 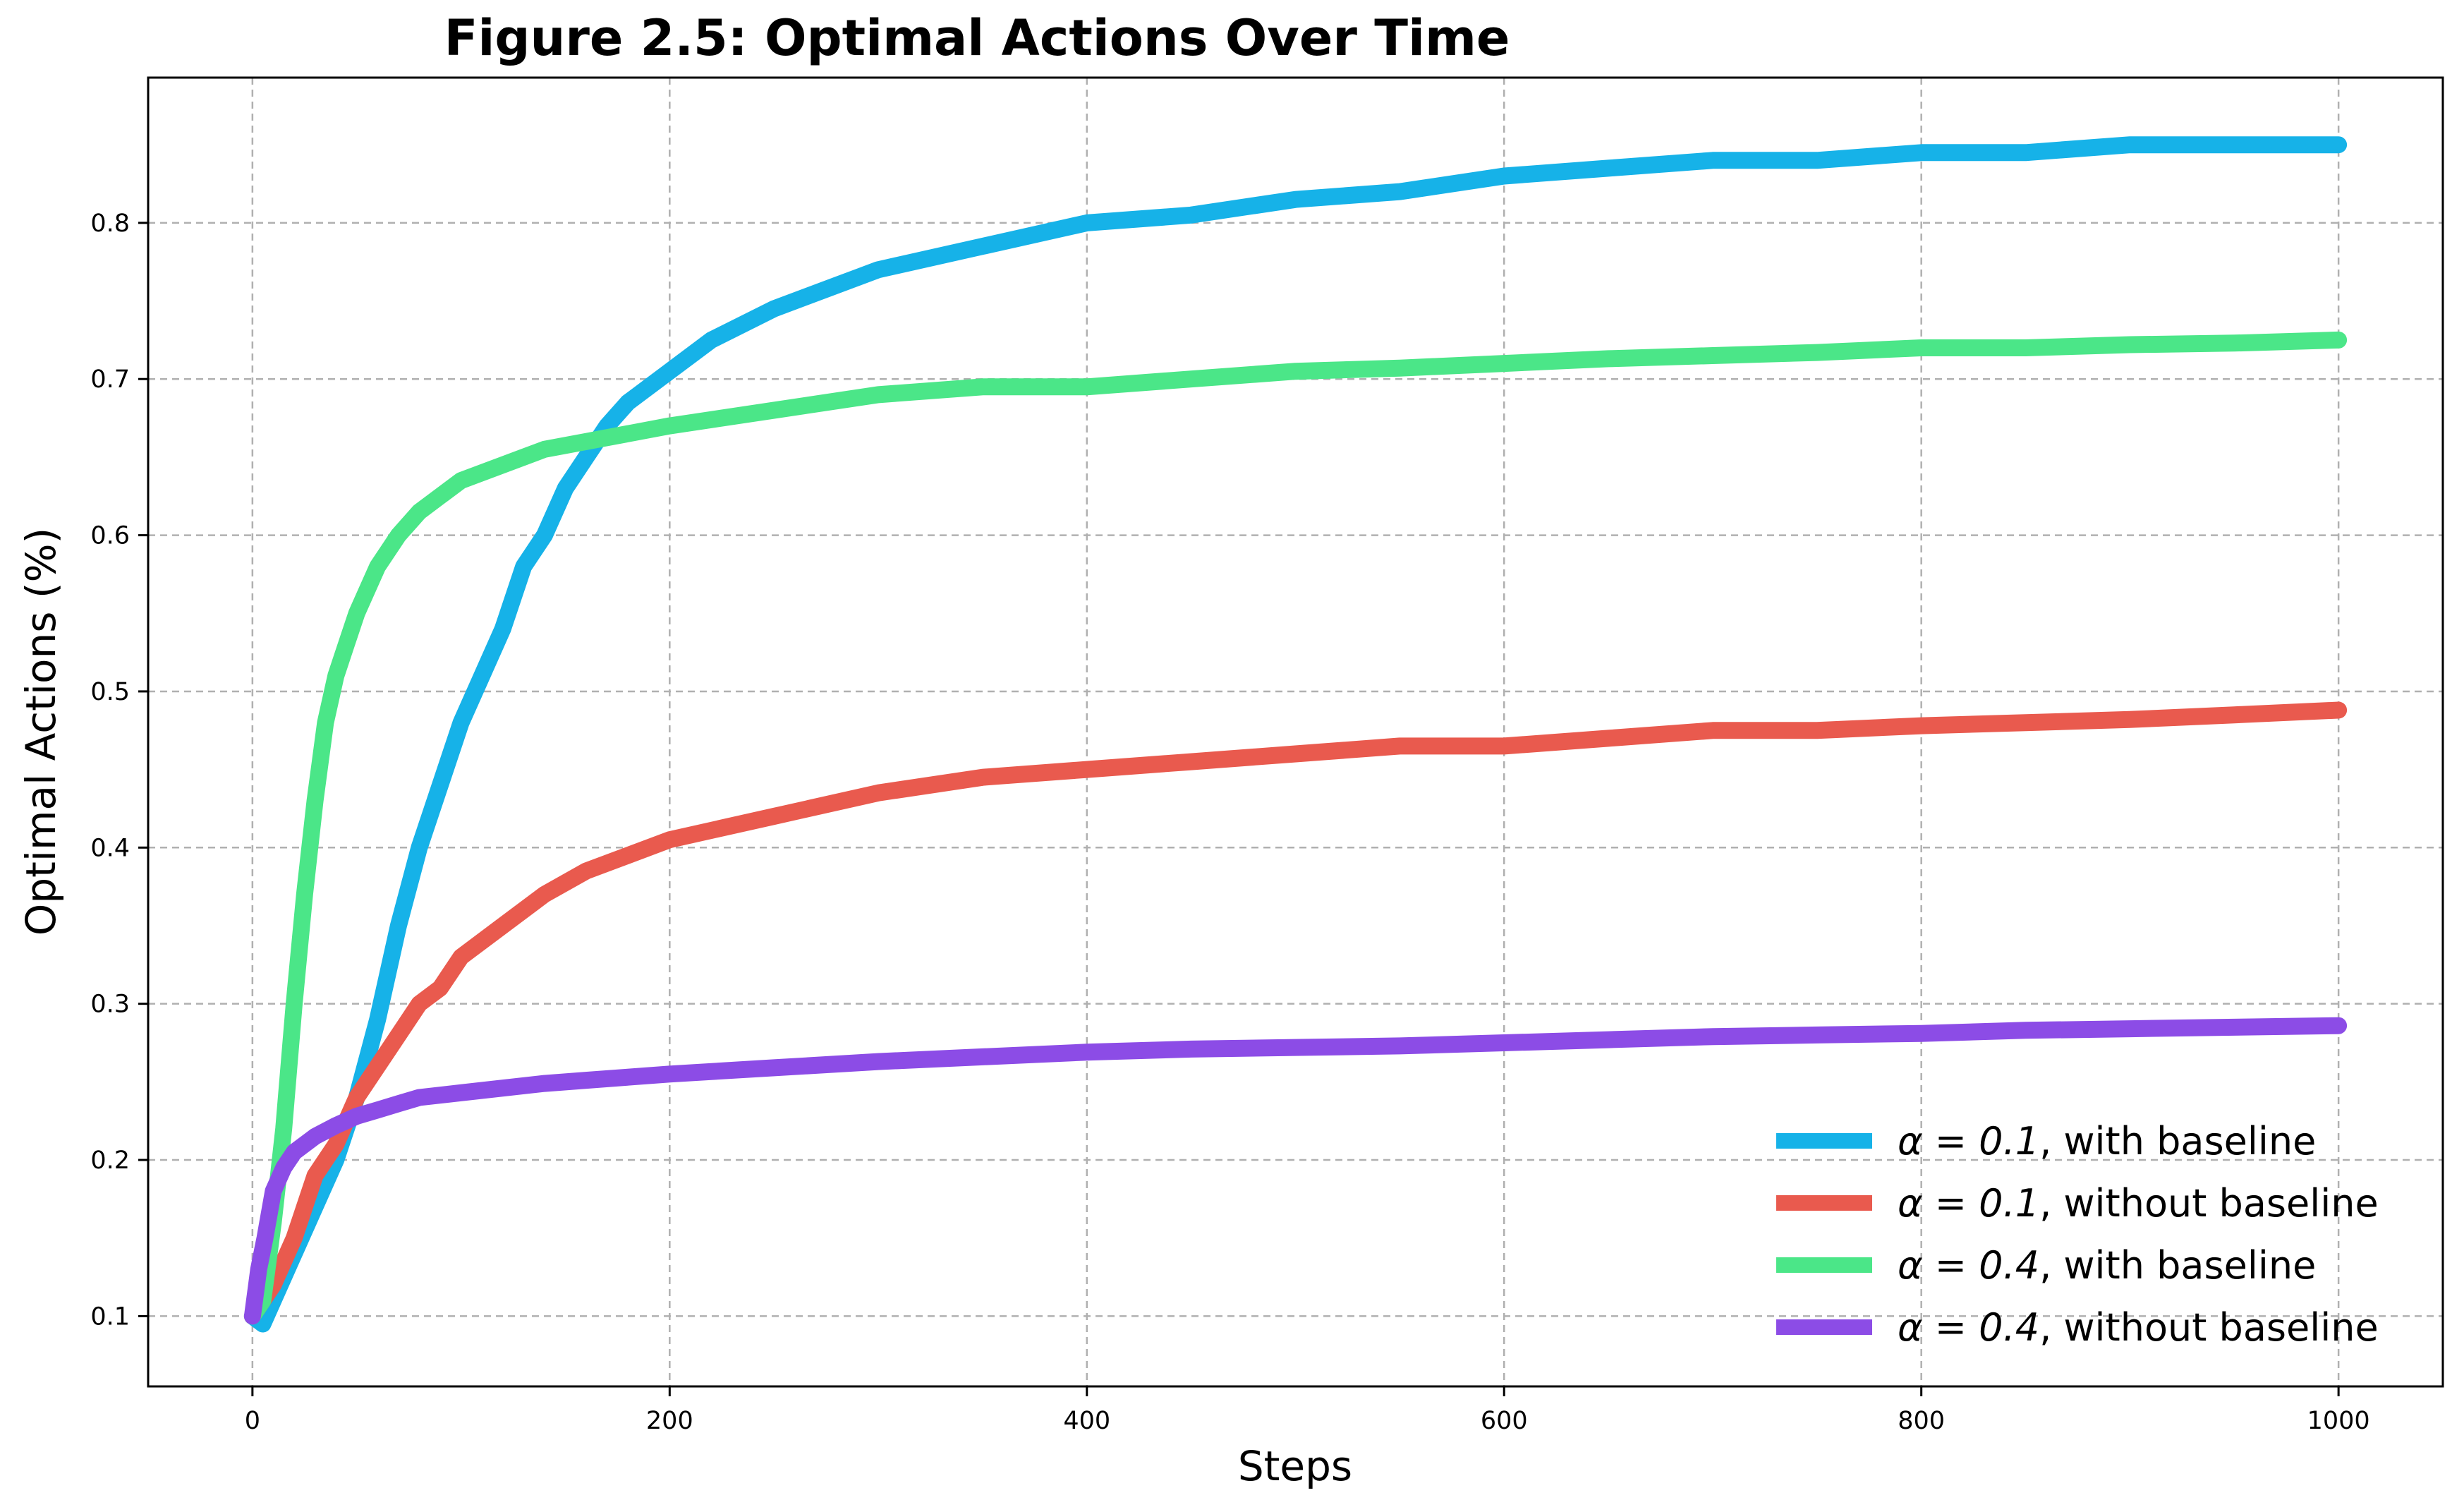 I want to click on legend-entry-3: α = 0.4, with baseline, so click(x=2046, y=1265).